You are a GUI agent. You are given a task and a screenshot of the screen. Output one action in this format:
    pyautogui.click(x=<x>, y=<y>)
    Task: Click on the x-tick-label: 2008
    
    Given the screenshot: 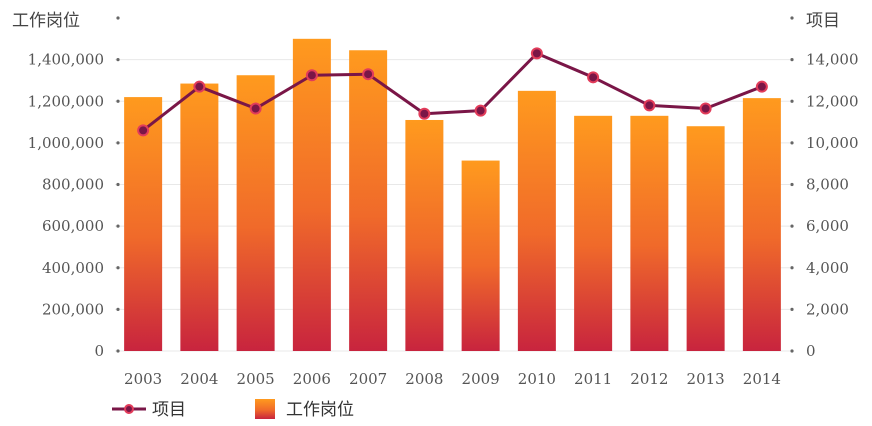 What is the action you would take?
    pyautogui.click(x=424, y=379)
    